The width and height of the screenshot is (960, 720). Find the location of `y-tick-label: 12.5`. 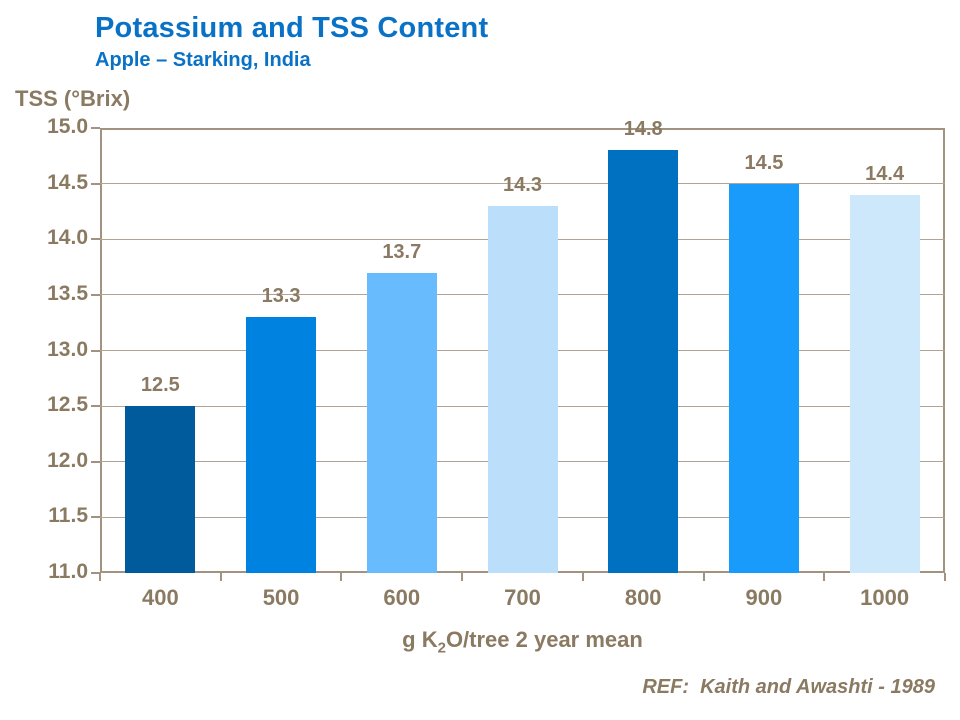

y-tick-label: 12.5 is located at coordinates (67, 405).